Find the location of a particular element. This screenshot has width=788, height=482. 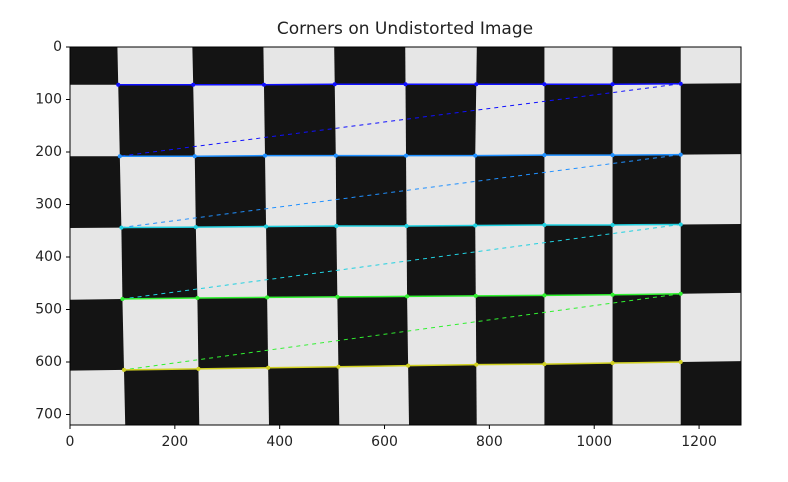

x-tick-label: 200 is located at coordinates (174, 442).